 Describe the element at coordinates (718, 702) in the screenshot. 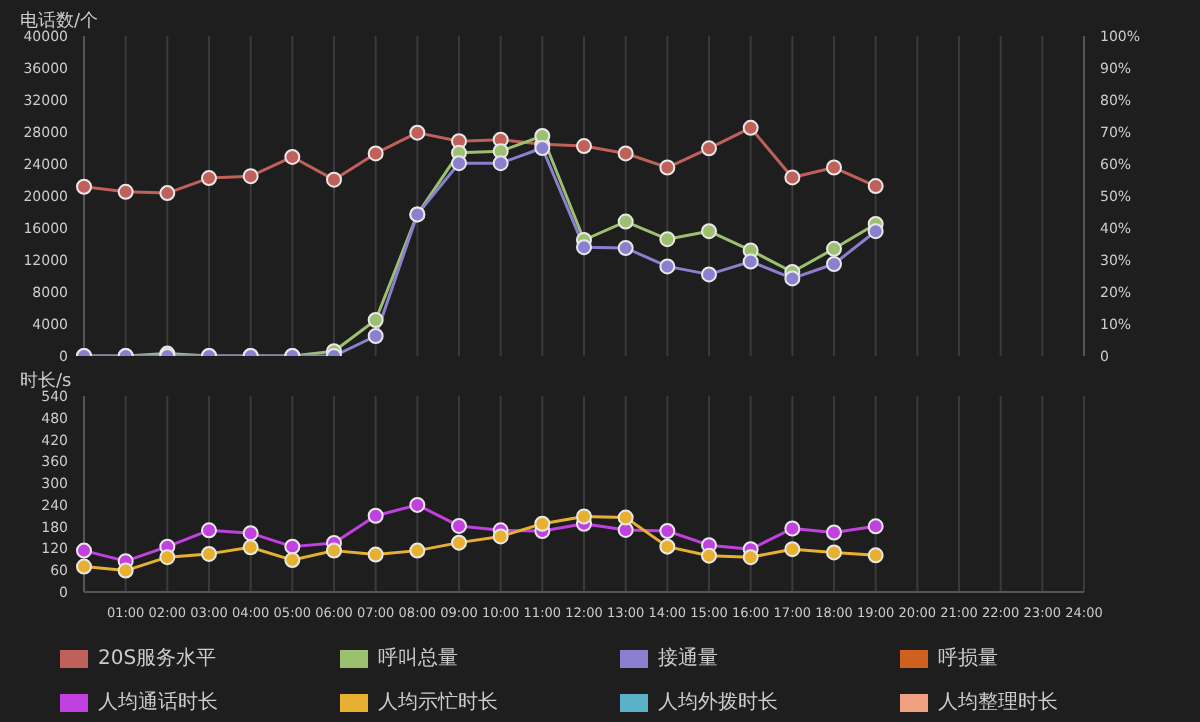

I see `legend-label: 人均外拨时长` at that location.